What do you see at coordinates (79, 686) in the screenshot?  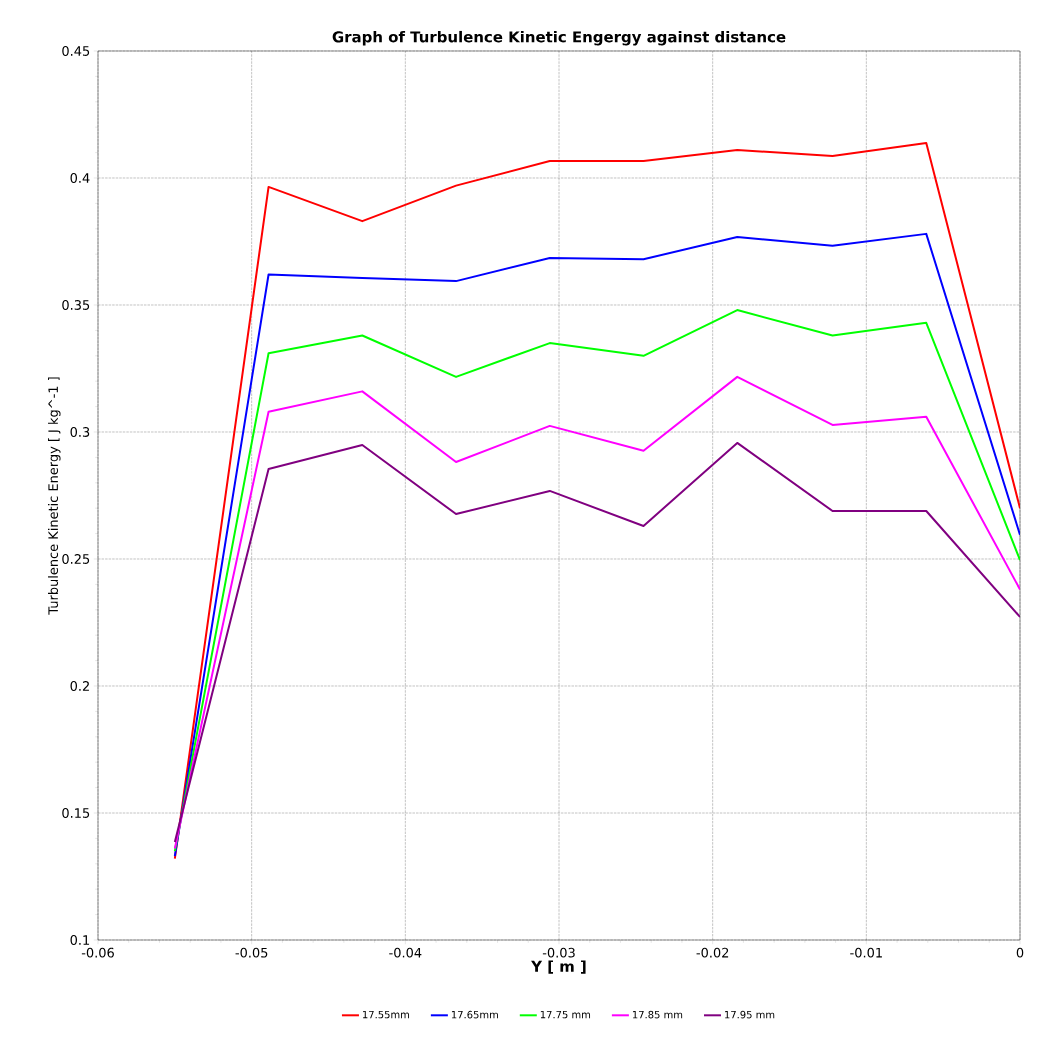 I see `y-tick-label: 0.2` at bounding box center [79, 686].